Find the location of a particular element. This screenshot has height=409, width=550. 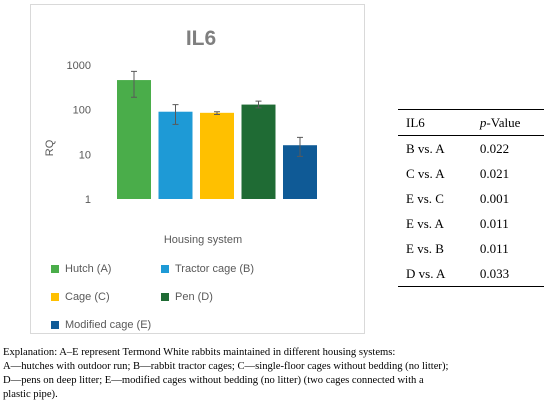

p-value-cell: 0.021 is located at coordinates (494, 173).